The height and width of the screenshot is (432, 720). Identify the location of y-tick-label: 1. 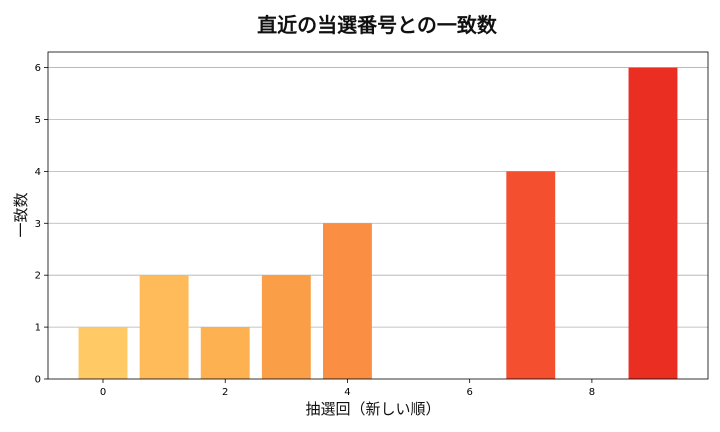
(38, 328).